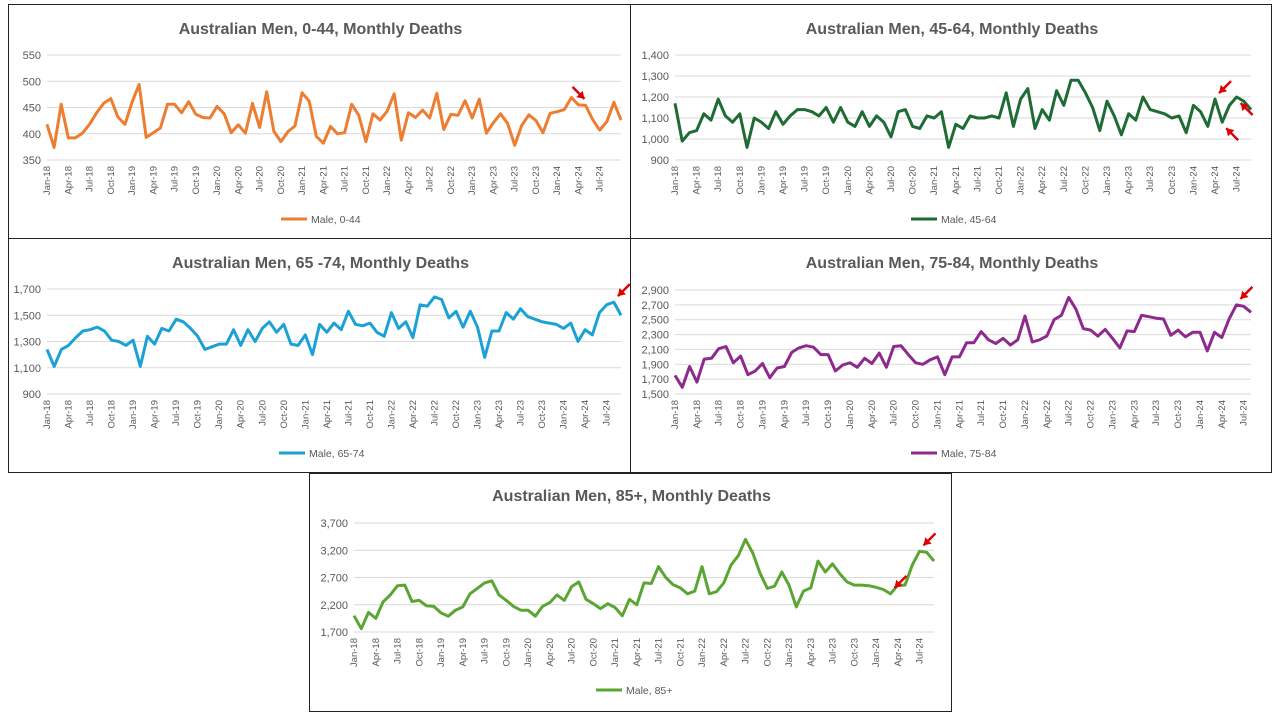  Describe the element at coordinates (334, 606) in the screenshot. I see `y-tick-label: 2,200` at that location.